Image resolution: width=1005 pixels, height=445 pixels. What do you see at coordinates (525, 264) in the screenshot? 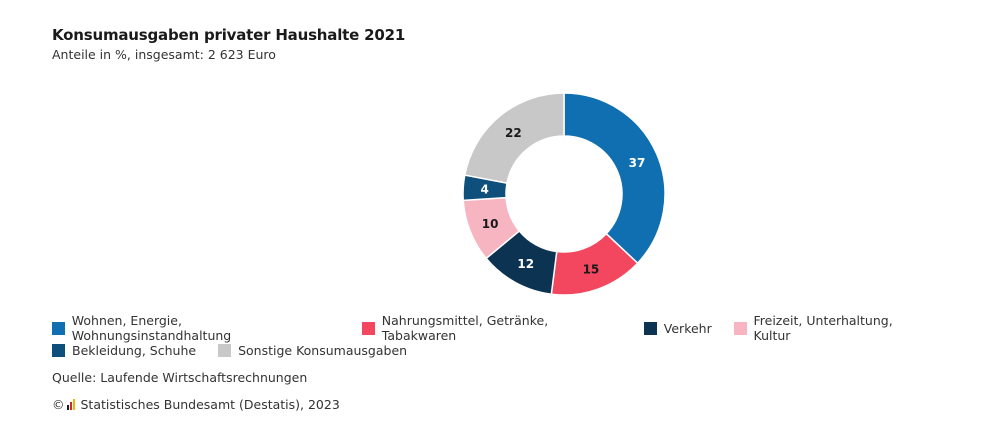
I see `slice-value-label: 12` at bounding box center [525, 264].